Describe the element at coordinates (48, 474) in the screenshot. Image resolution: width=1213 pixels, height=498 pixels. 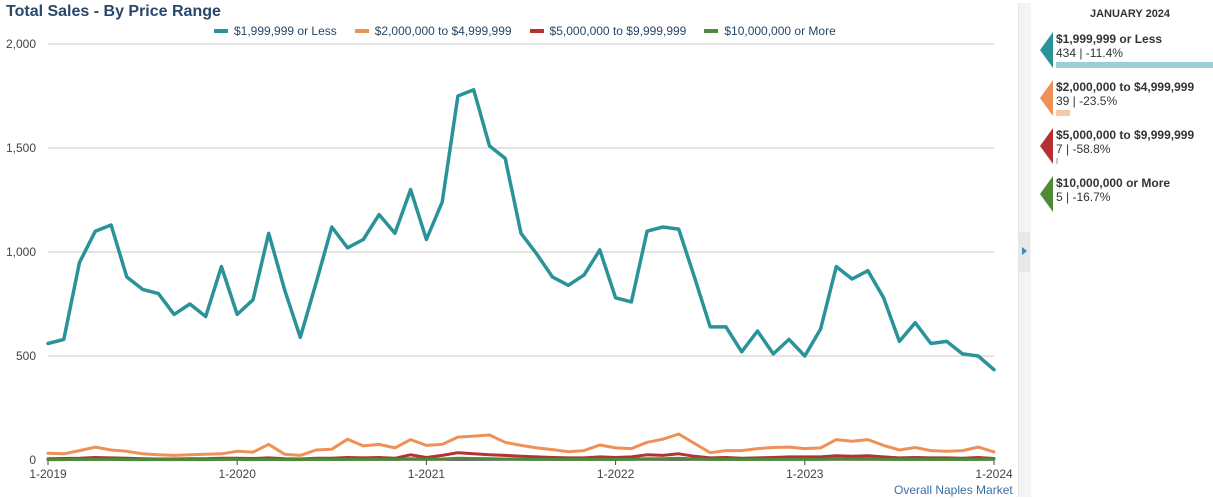
I see `x-tick-label: 1-2019` at that location.